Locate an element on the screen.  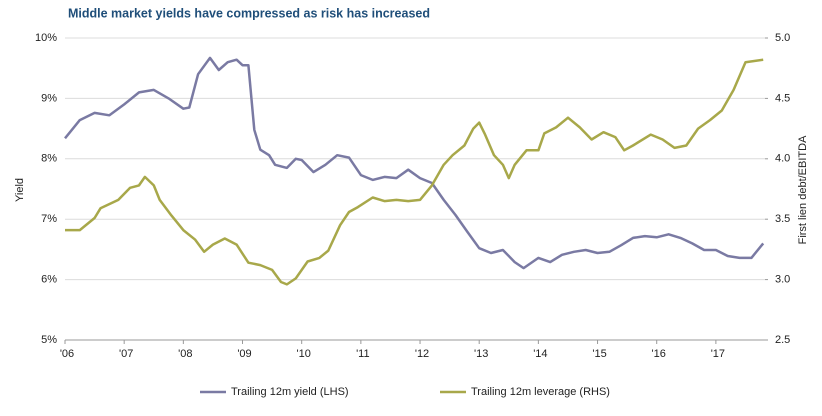
x-tick-label: '06 is located at coordinates (67, 354).